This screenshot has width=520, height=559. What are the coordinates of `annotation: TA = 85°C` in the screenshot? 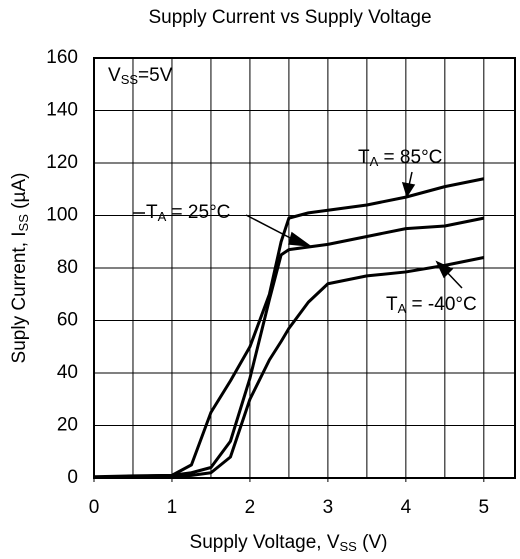 It's located at (400, 158).